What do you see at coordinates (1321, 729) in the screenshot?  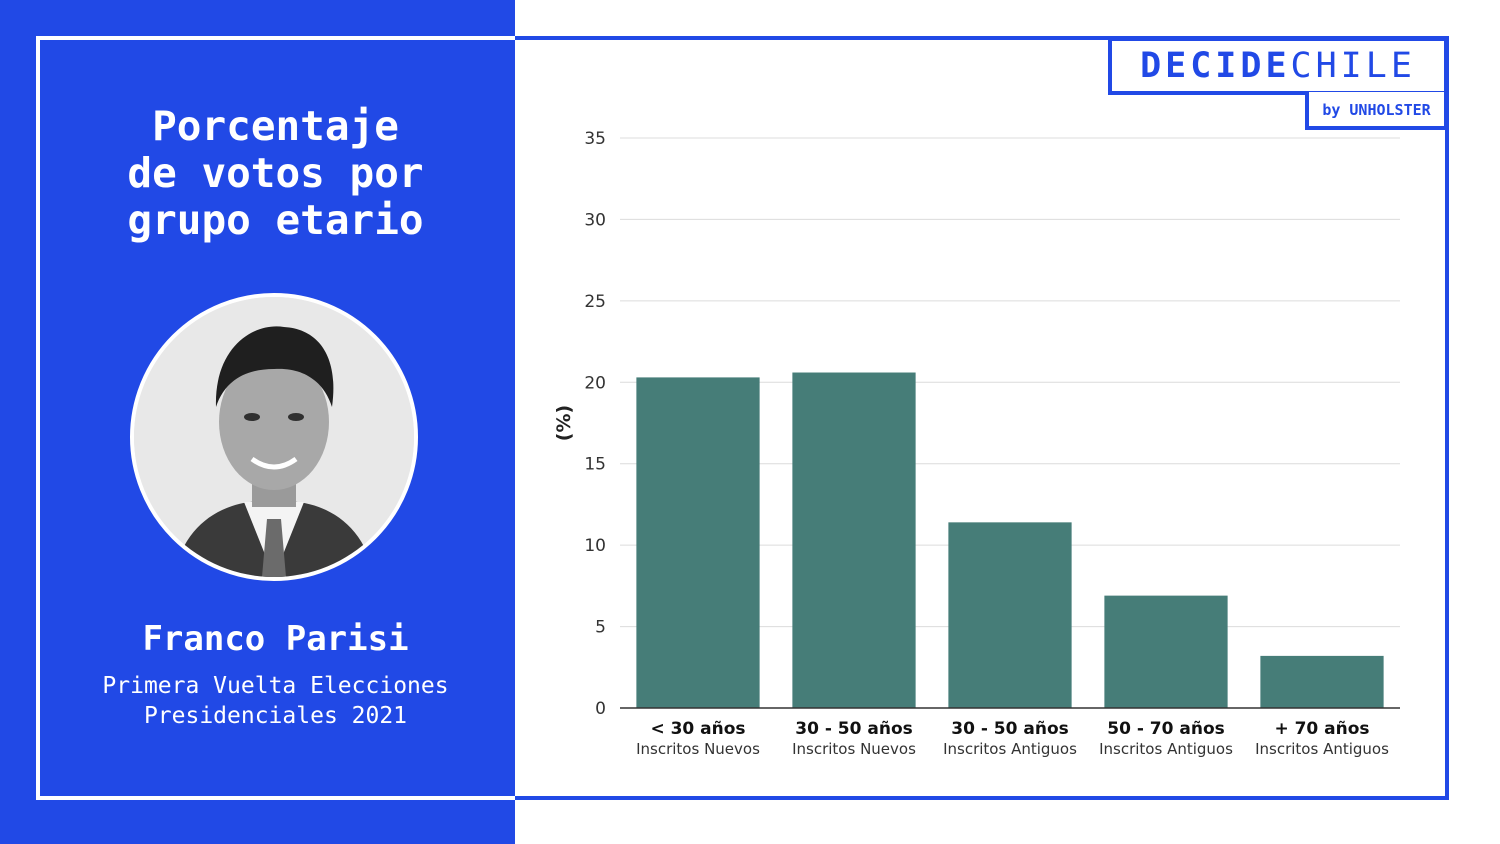 I see `x-tick-label: + 70 años` at bounding box center [1321, 729].